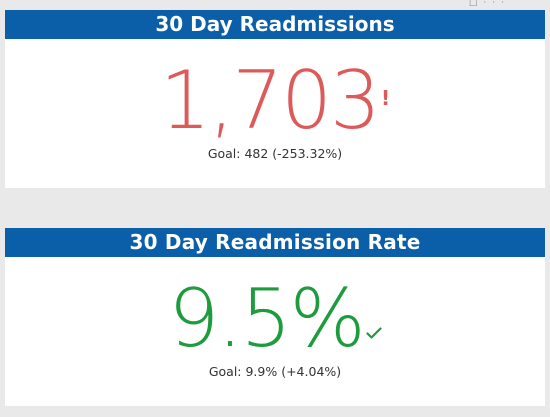 The height and width of the screenshot is (417, 550). Describe the element at coordinates (270, 100) in the screenshot. I see `kpi-value: 1,703` at that location.